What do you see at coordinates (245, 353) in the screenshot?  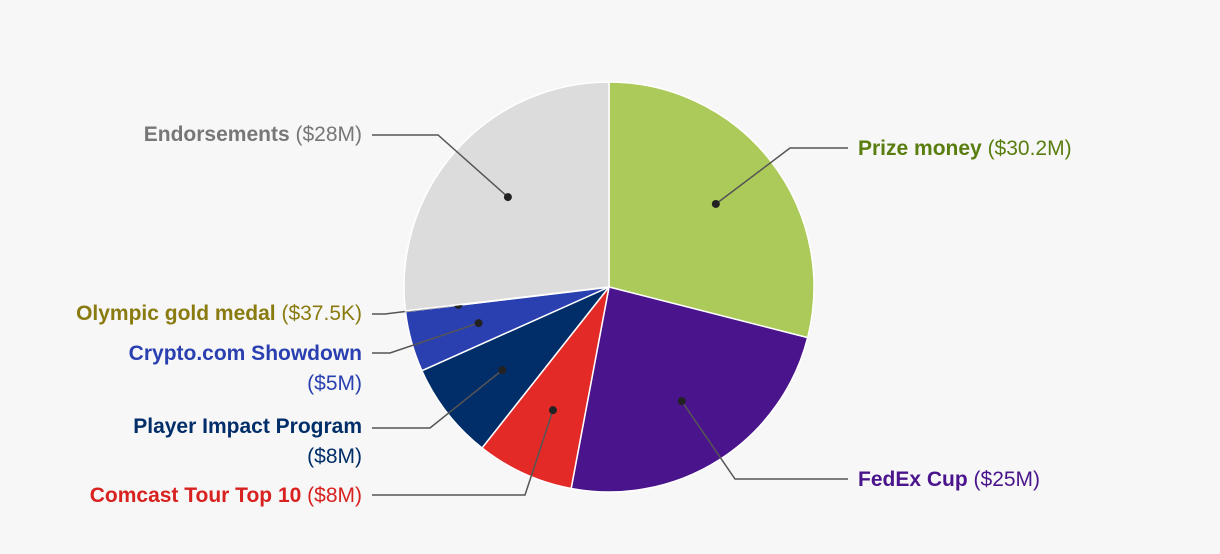 I see `slice-name: Crypto.com Showdown` at bounding box center [245, 353].